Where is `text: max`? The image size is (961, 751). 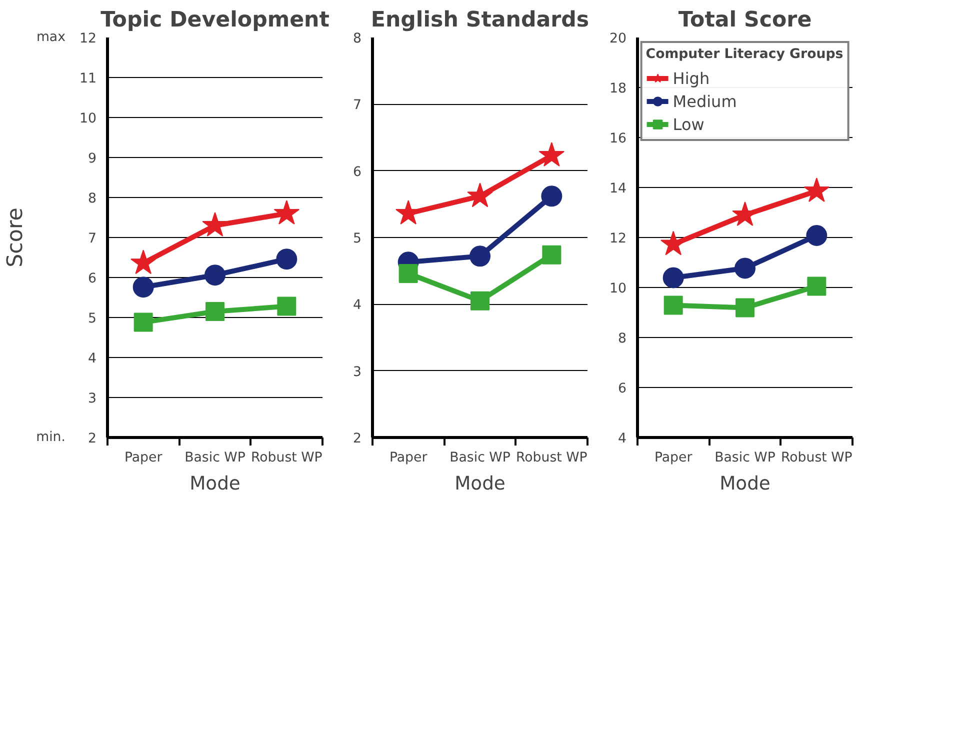
text: max is located at coordinates (51, 37).